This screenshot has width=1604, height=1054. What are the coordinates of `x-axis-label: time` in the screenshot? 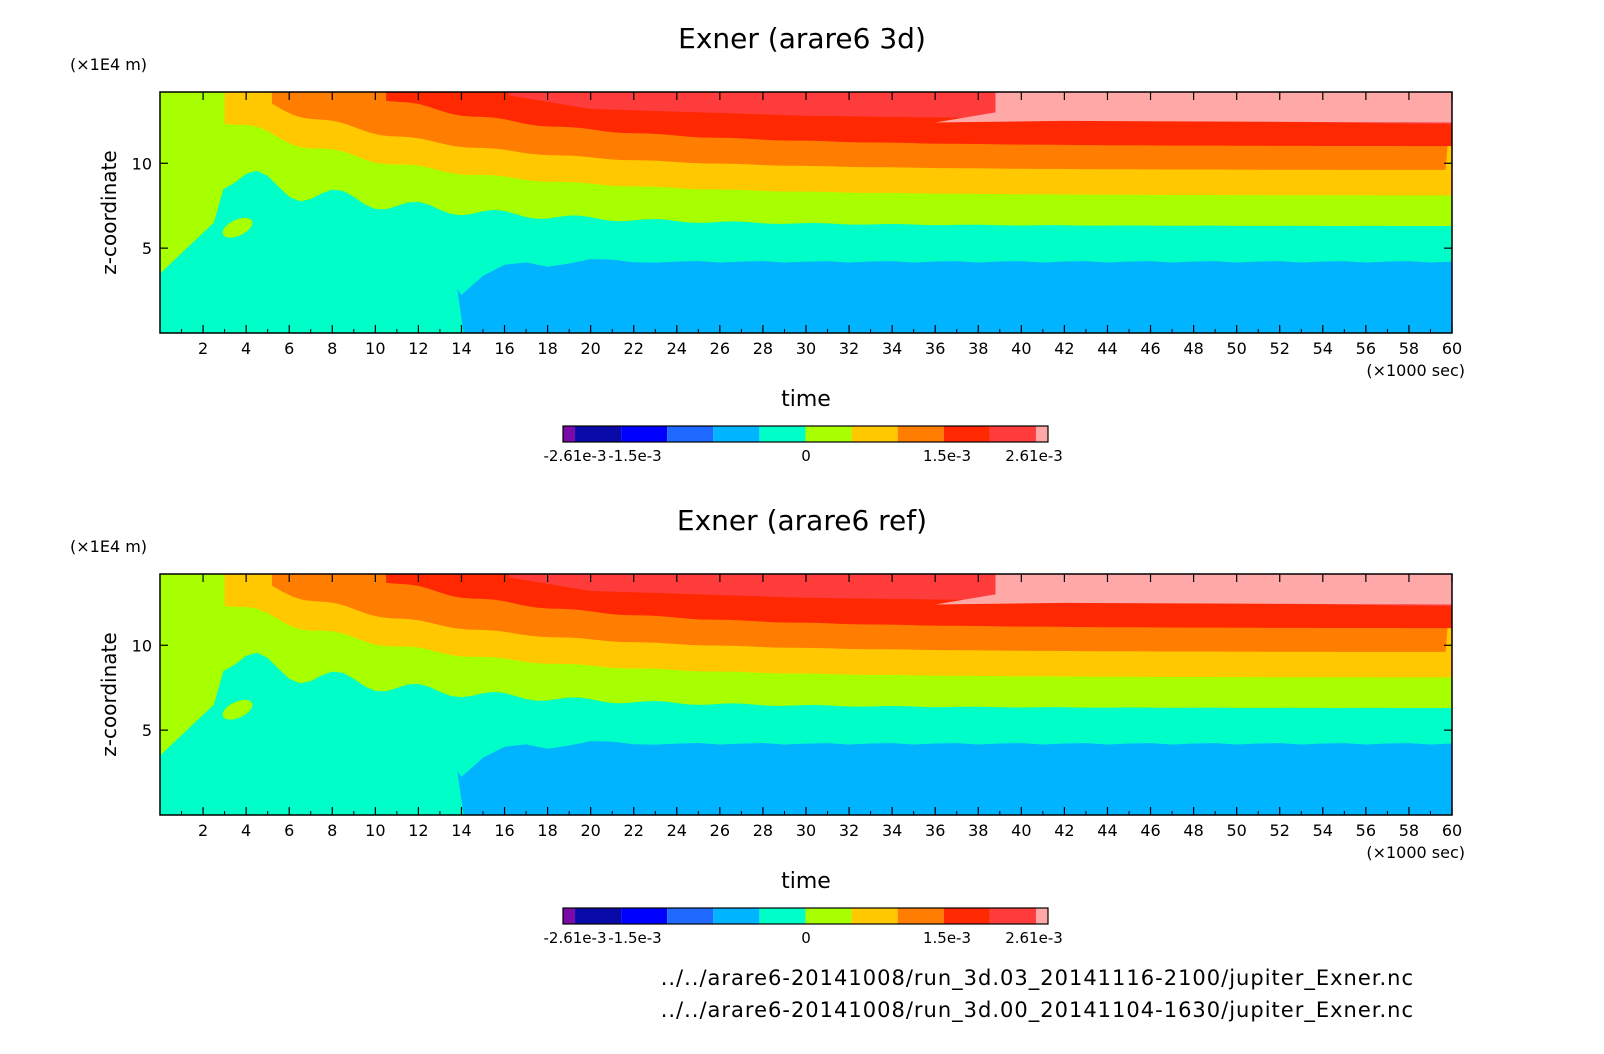 It's located at (806, 881).